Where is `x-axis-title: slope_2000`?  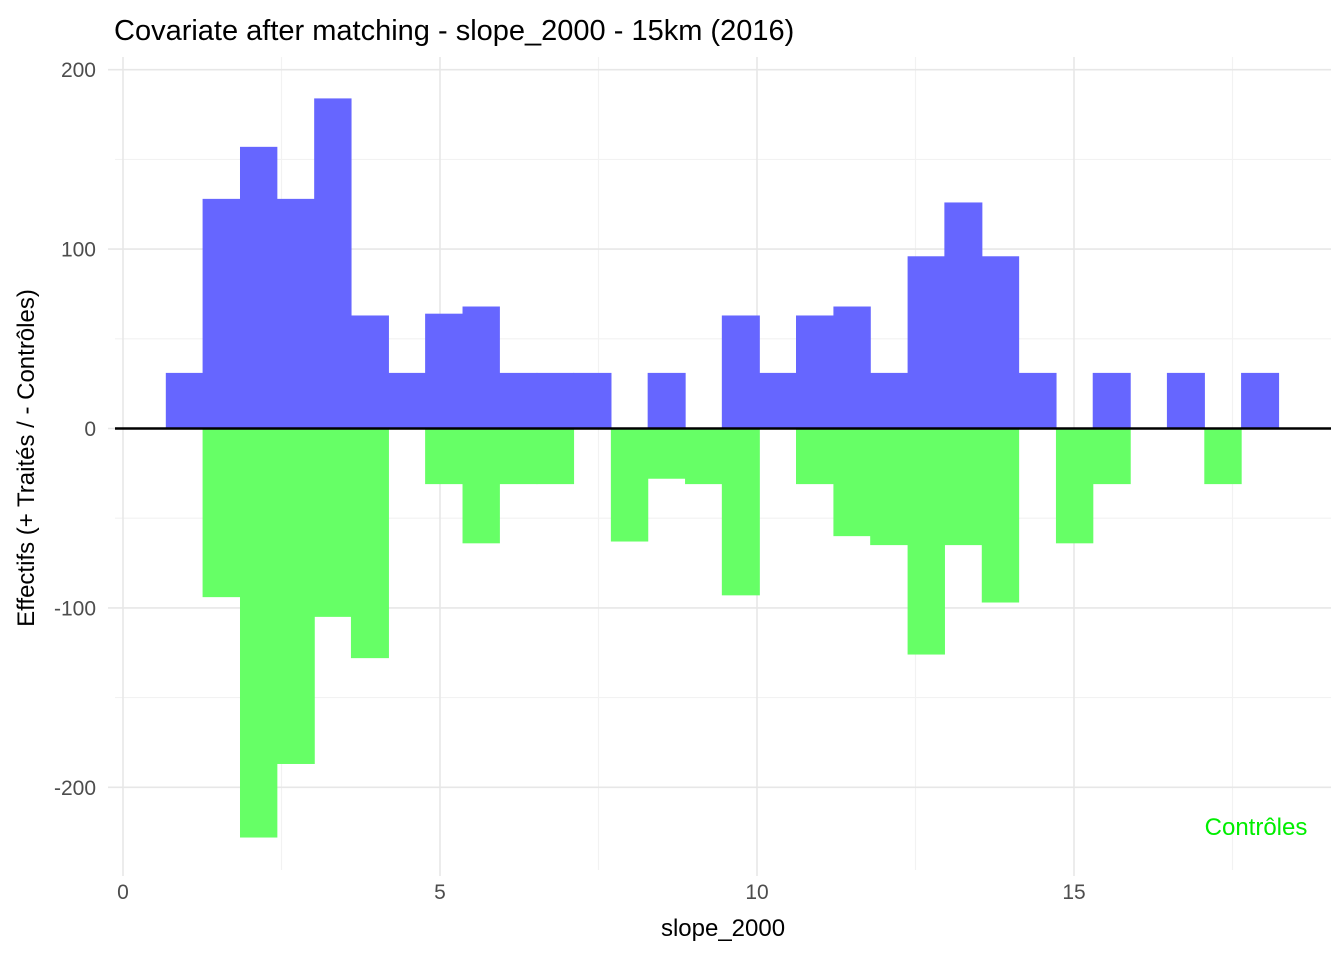 x-axis-title: slope_2000 is located at coordinates (723, 928).